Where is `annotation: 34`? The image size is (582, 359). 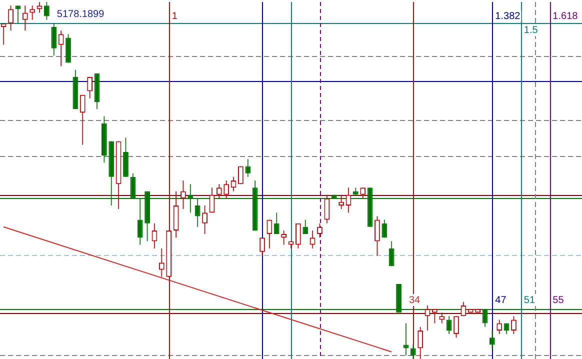 annotation: 34 is located at coordinates (414, 300).